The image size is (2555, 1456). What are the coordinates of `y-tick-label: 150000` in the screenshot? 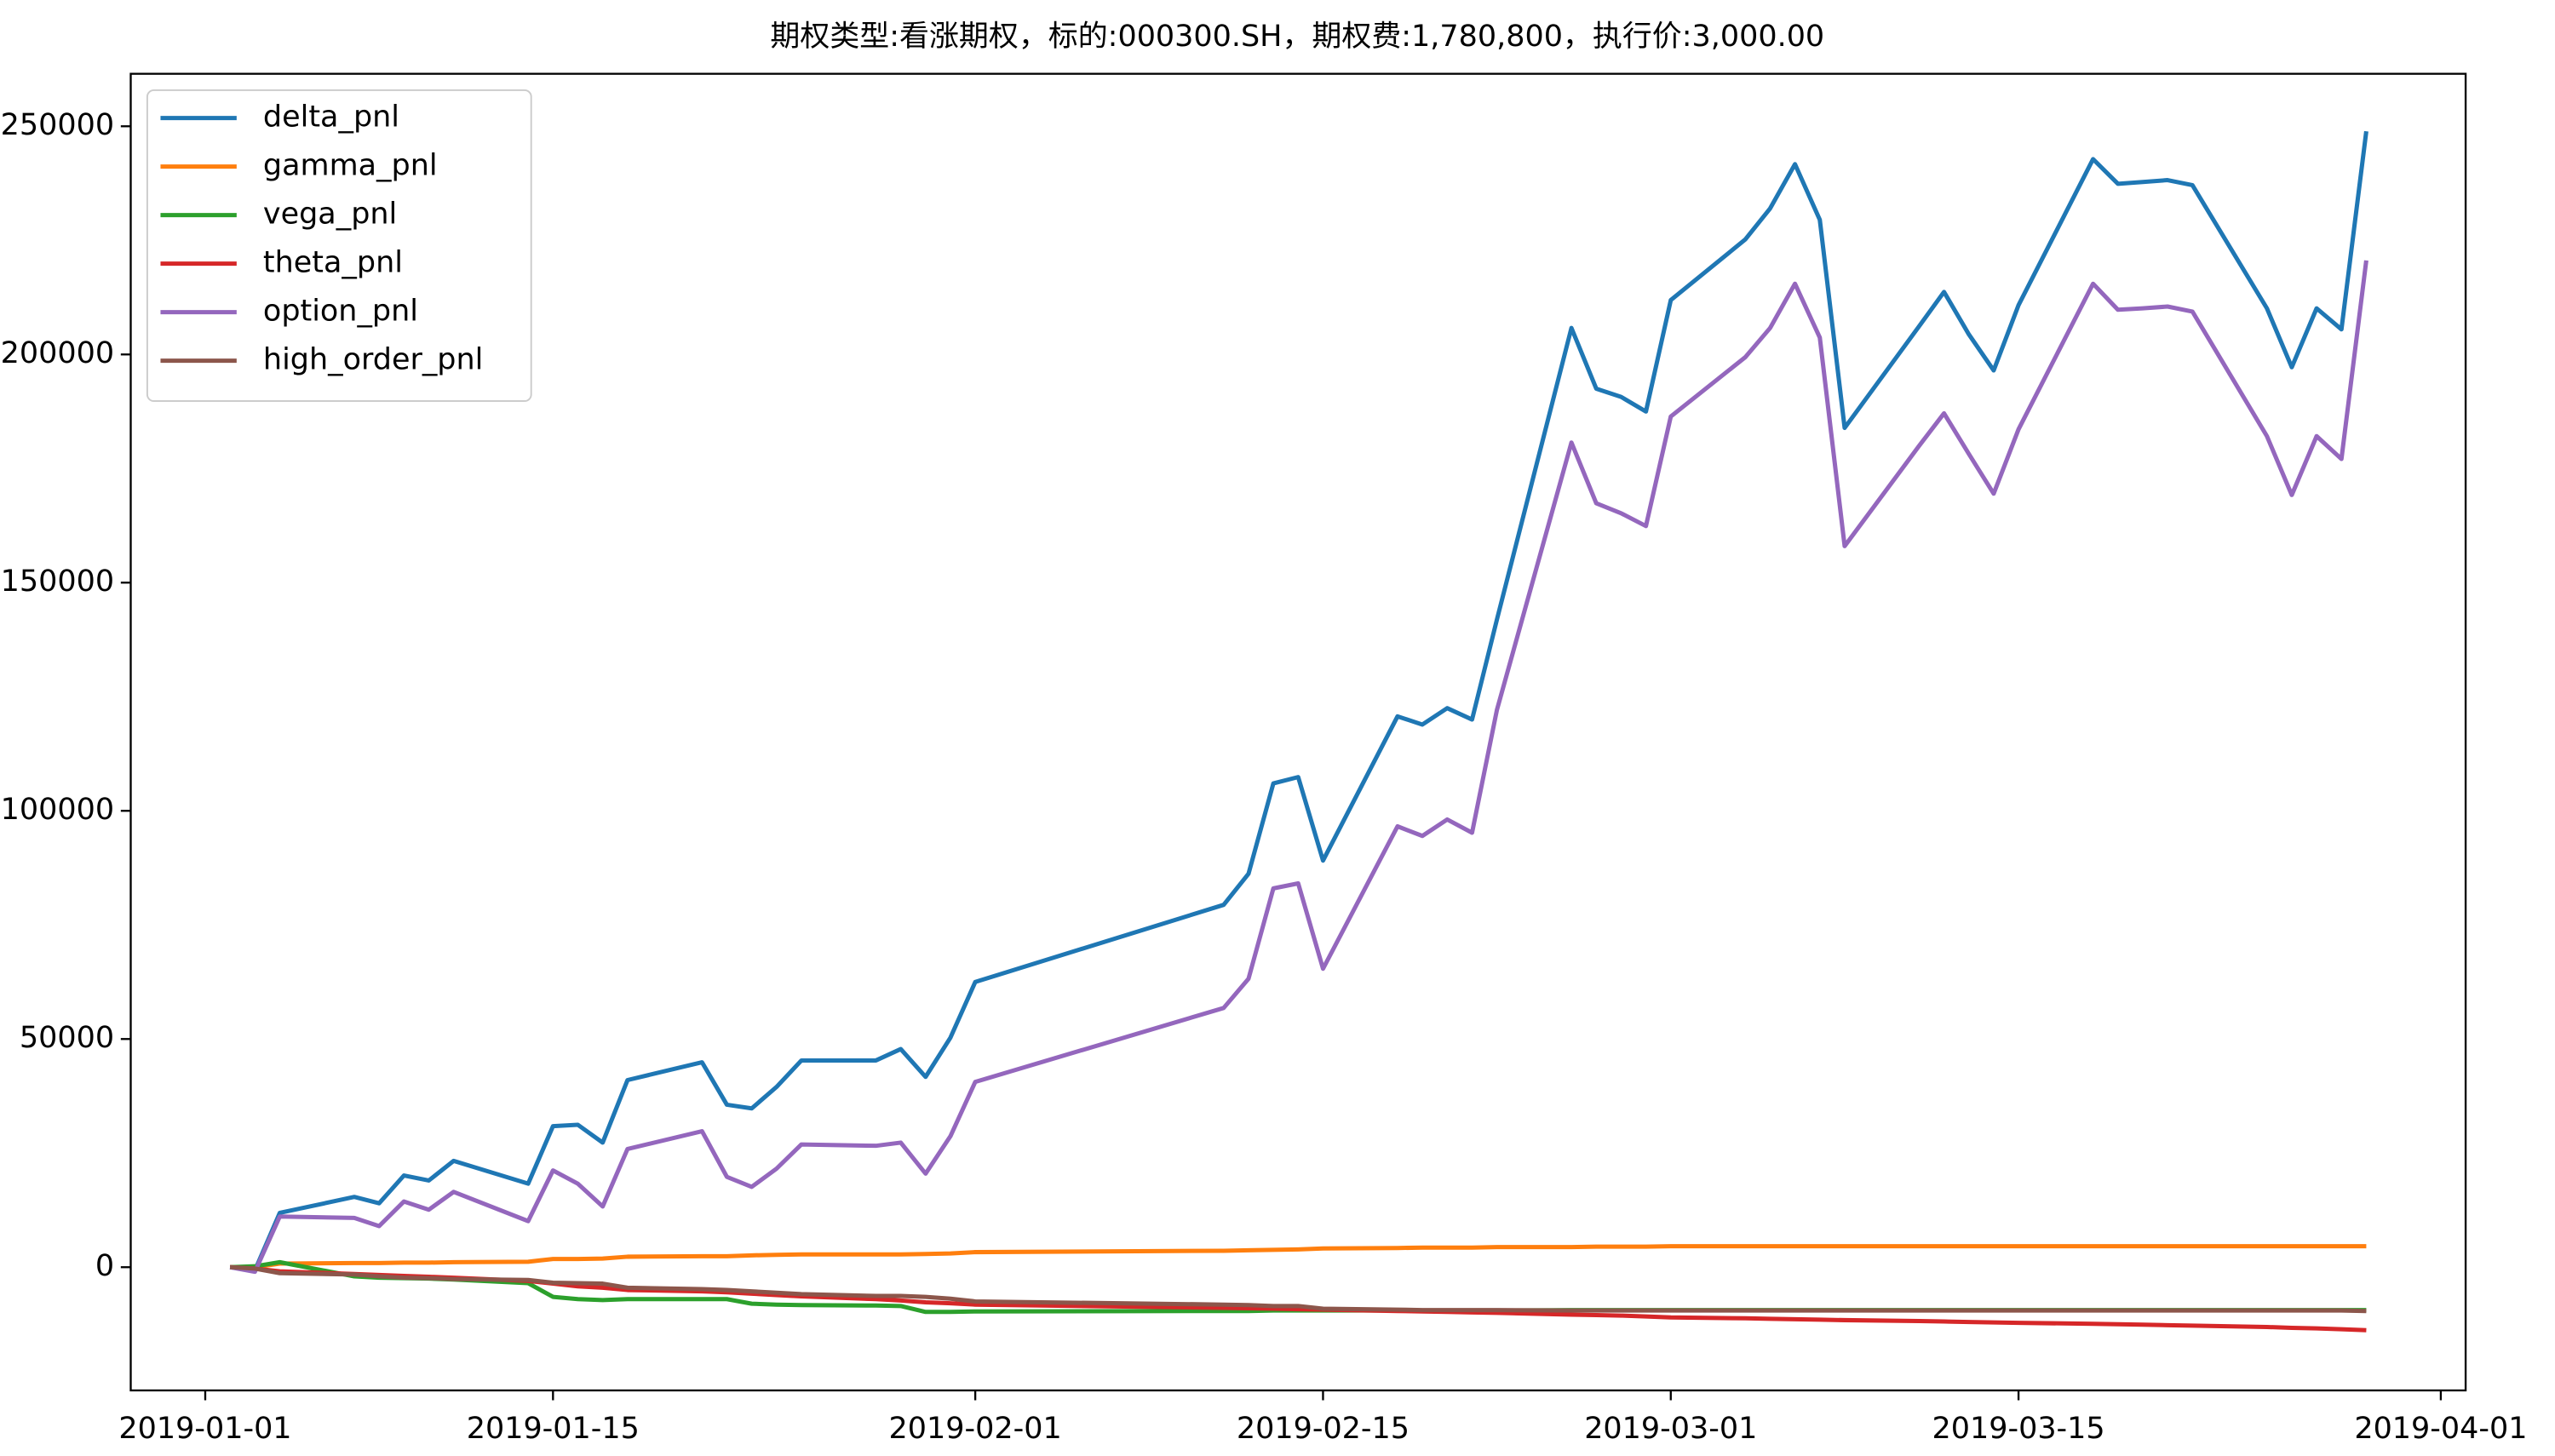 It's located at (57, 582).